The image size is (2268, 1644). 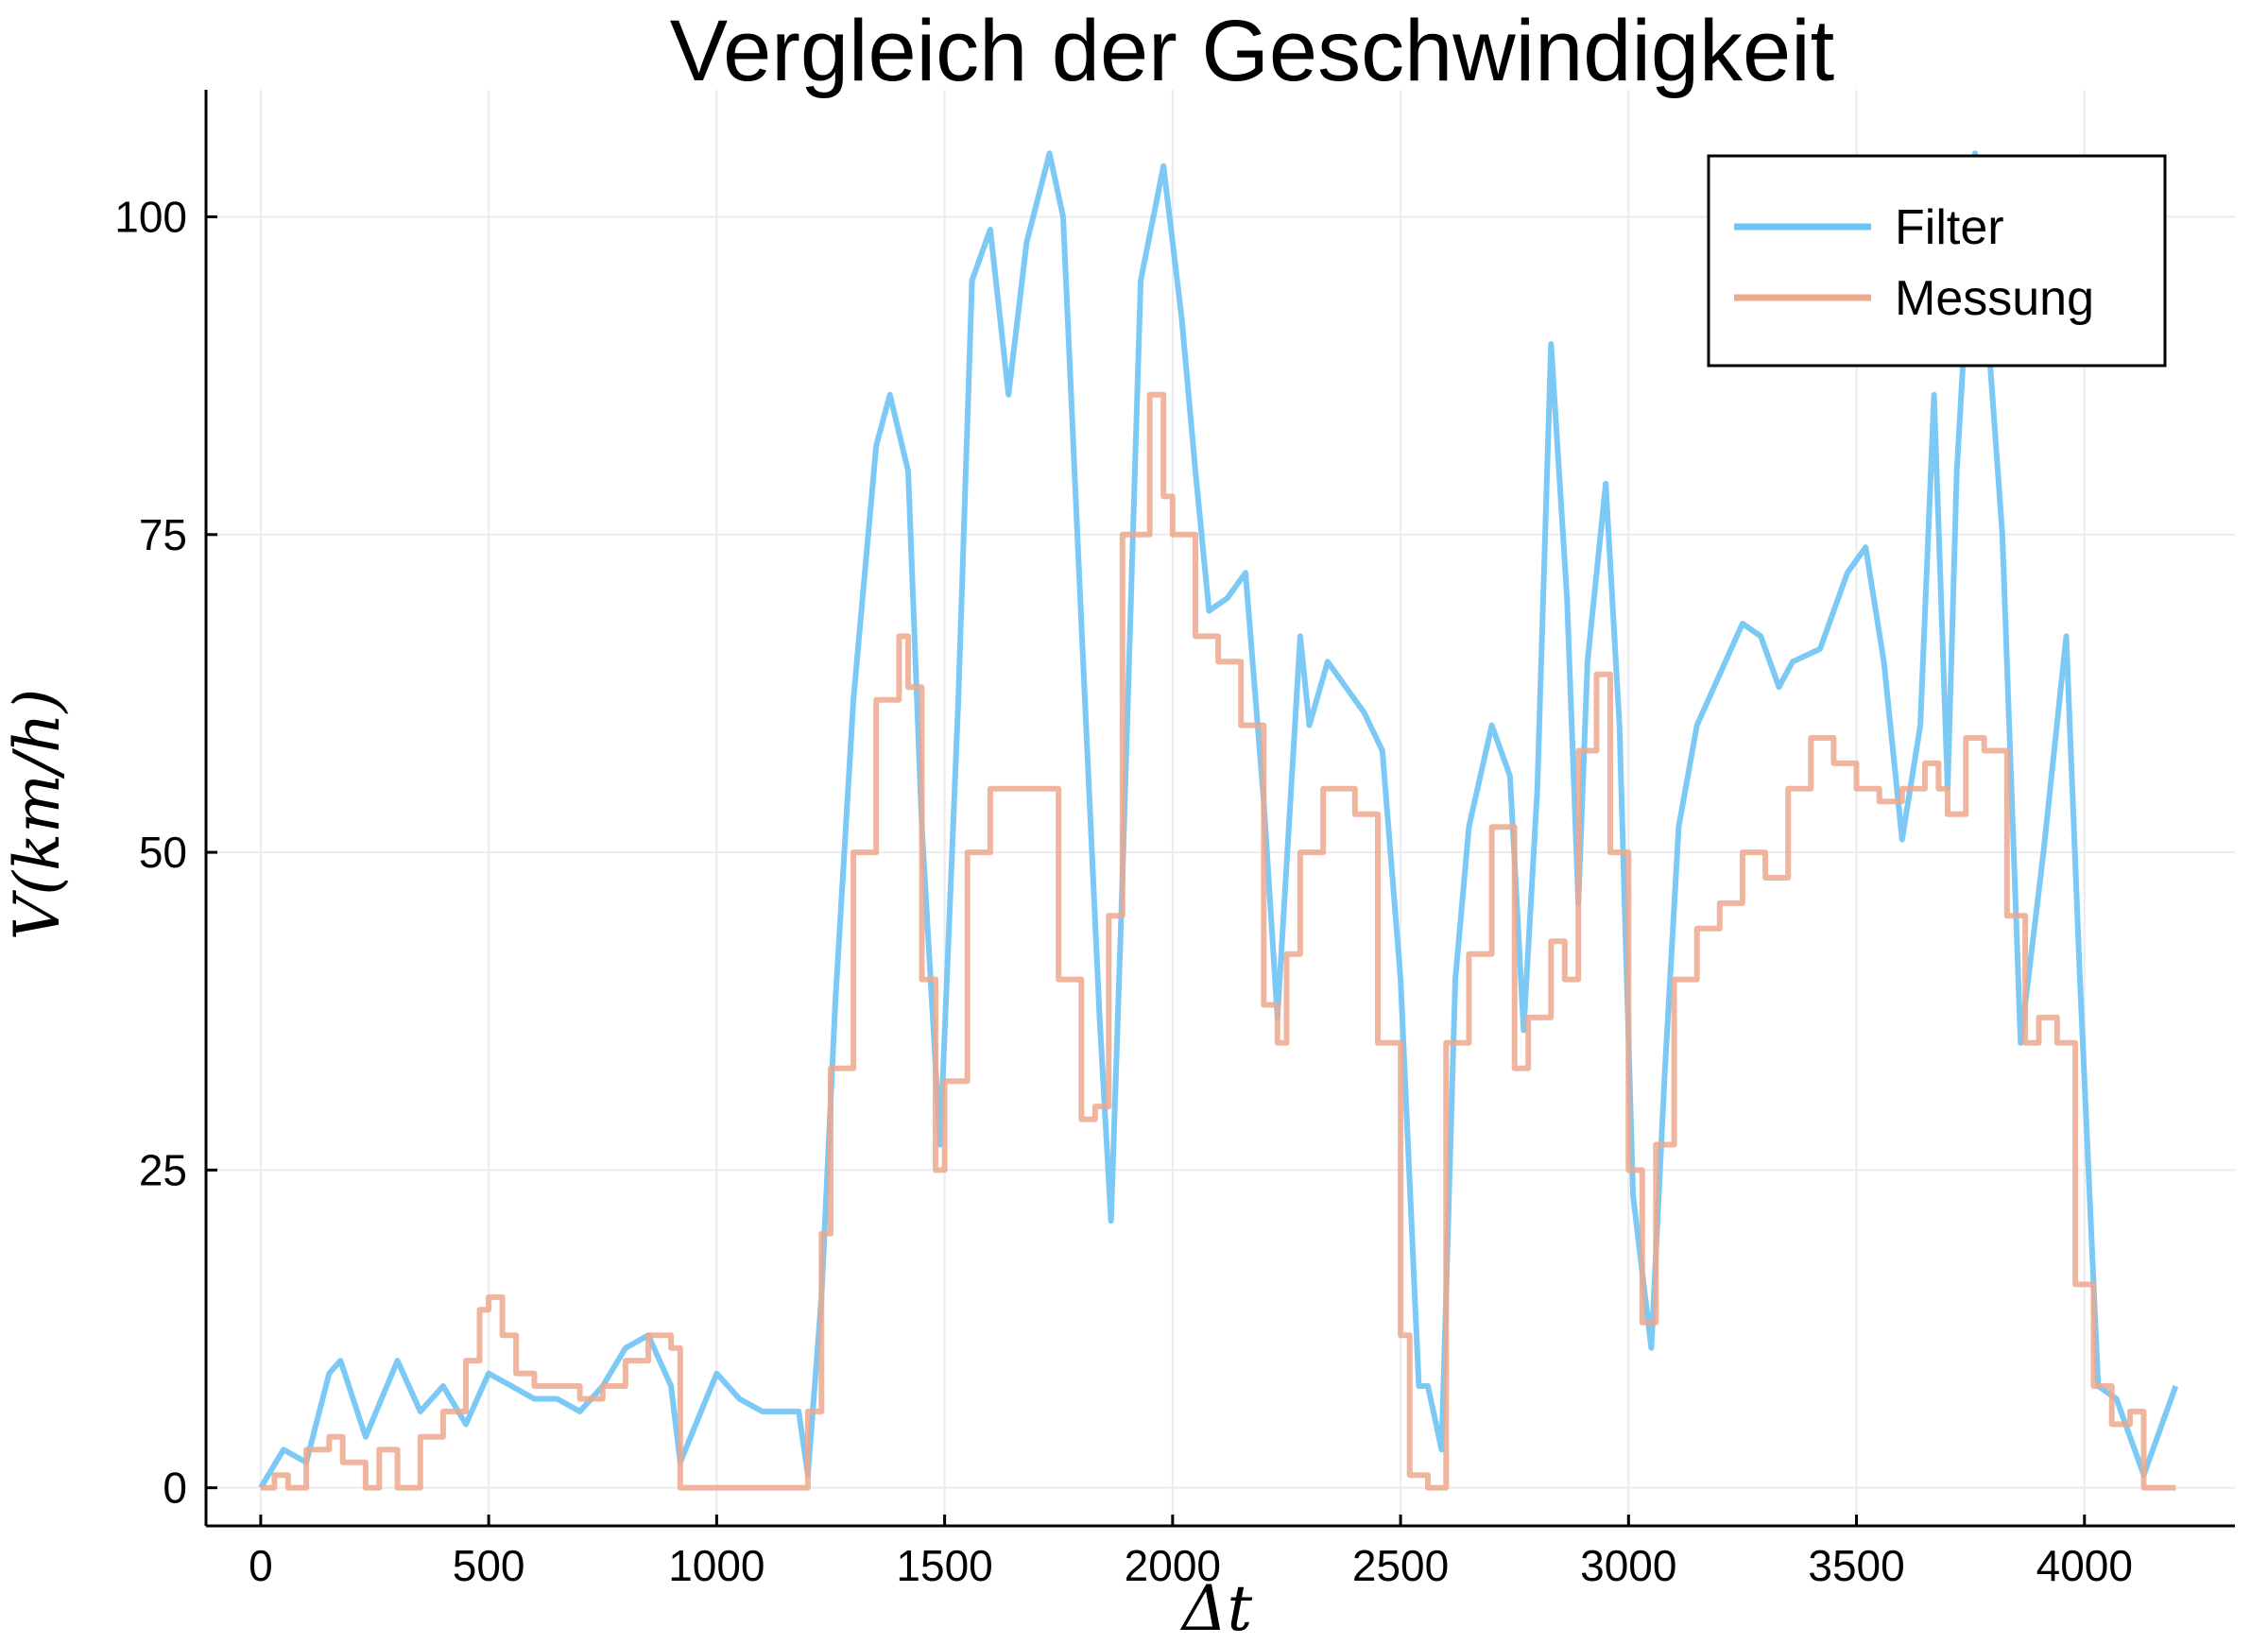 What do you see at coordinates (163, 1169) in the screenshot?
I see `y-tick-label: 25` at bounding box center [163, 1169].